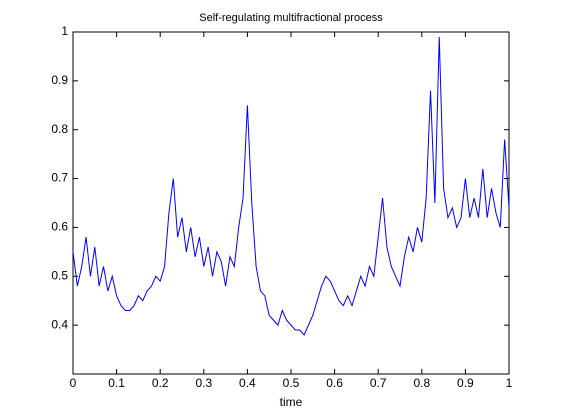 Image resolution: width=561 pixels, height=420 pixels. Describe the element at coordinates (116, 383) in the screenshot. I see `x-tick-label: 0.1` at that location.